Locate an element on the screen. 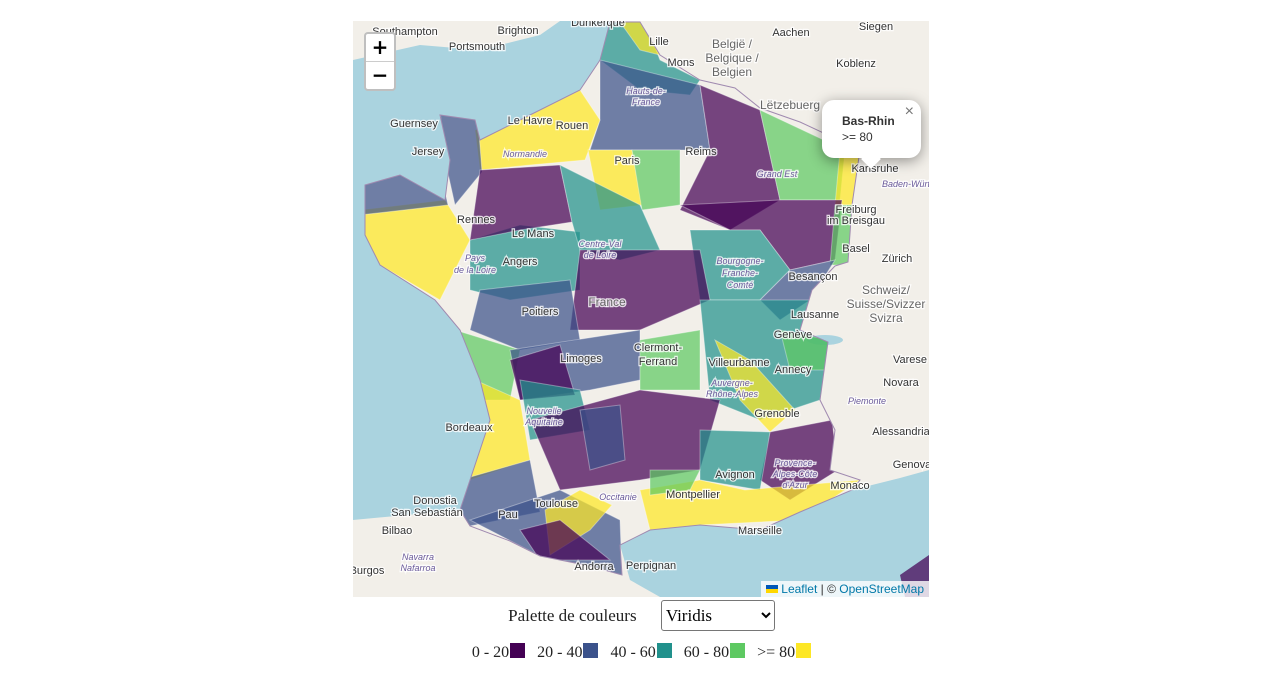 The height and width of the screenshot is (678, 1283). popup-value: >= 80 is located at coordinates (857, 137).